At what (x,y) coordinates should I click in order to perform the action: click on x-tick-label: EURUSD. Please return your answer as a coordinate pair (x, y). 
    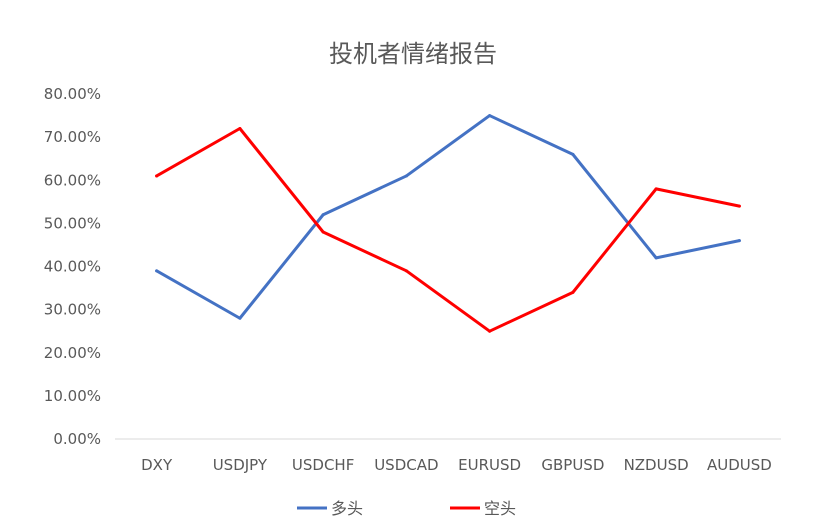
    Looking at the image, I should click on (489, 465).